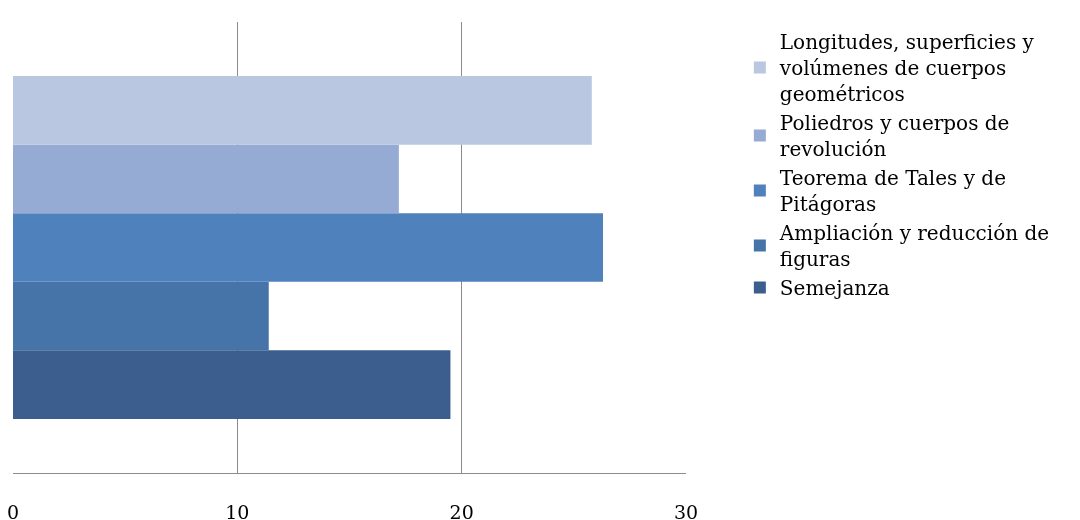 The image size is (1080, 520). What do you see at coordinates (914, 246) in the screenshot?
I see `legend-label: Ampliación y reducción de figuras` at bounding box center [914, 246].